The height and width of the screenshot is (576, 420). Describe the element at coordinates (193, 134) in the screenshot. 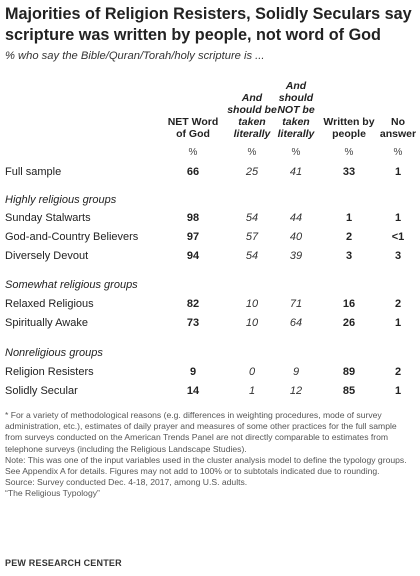

I see `column-header-line: of God` at that location.